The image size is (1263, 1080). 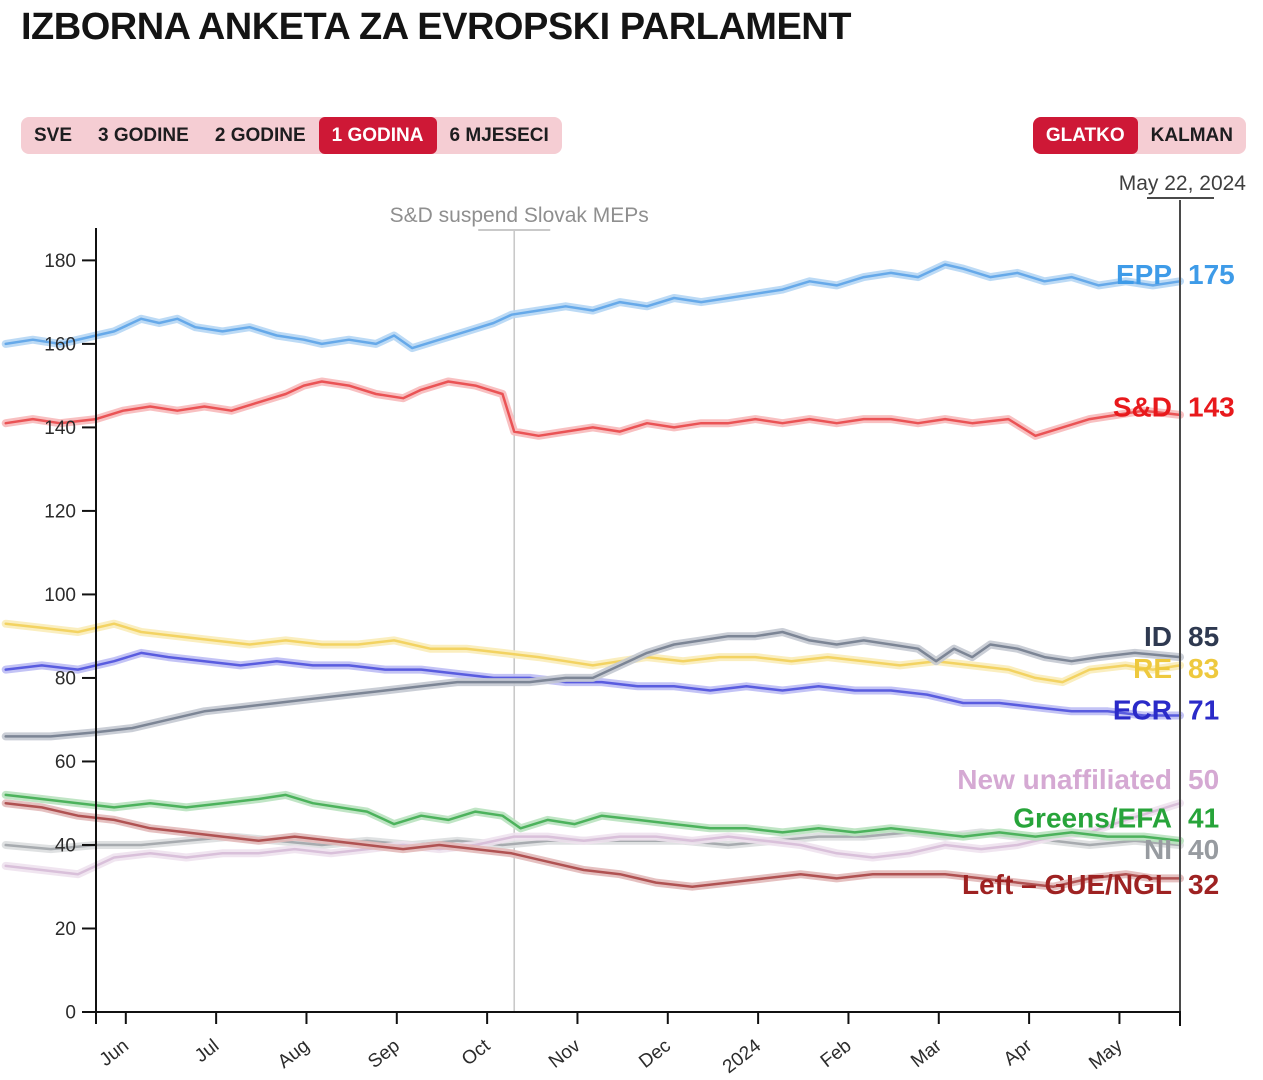 I want to click on y-tick-label: 0, so click(x=70, y=1013).